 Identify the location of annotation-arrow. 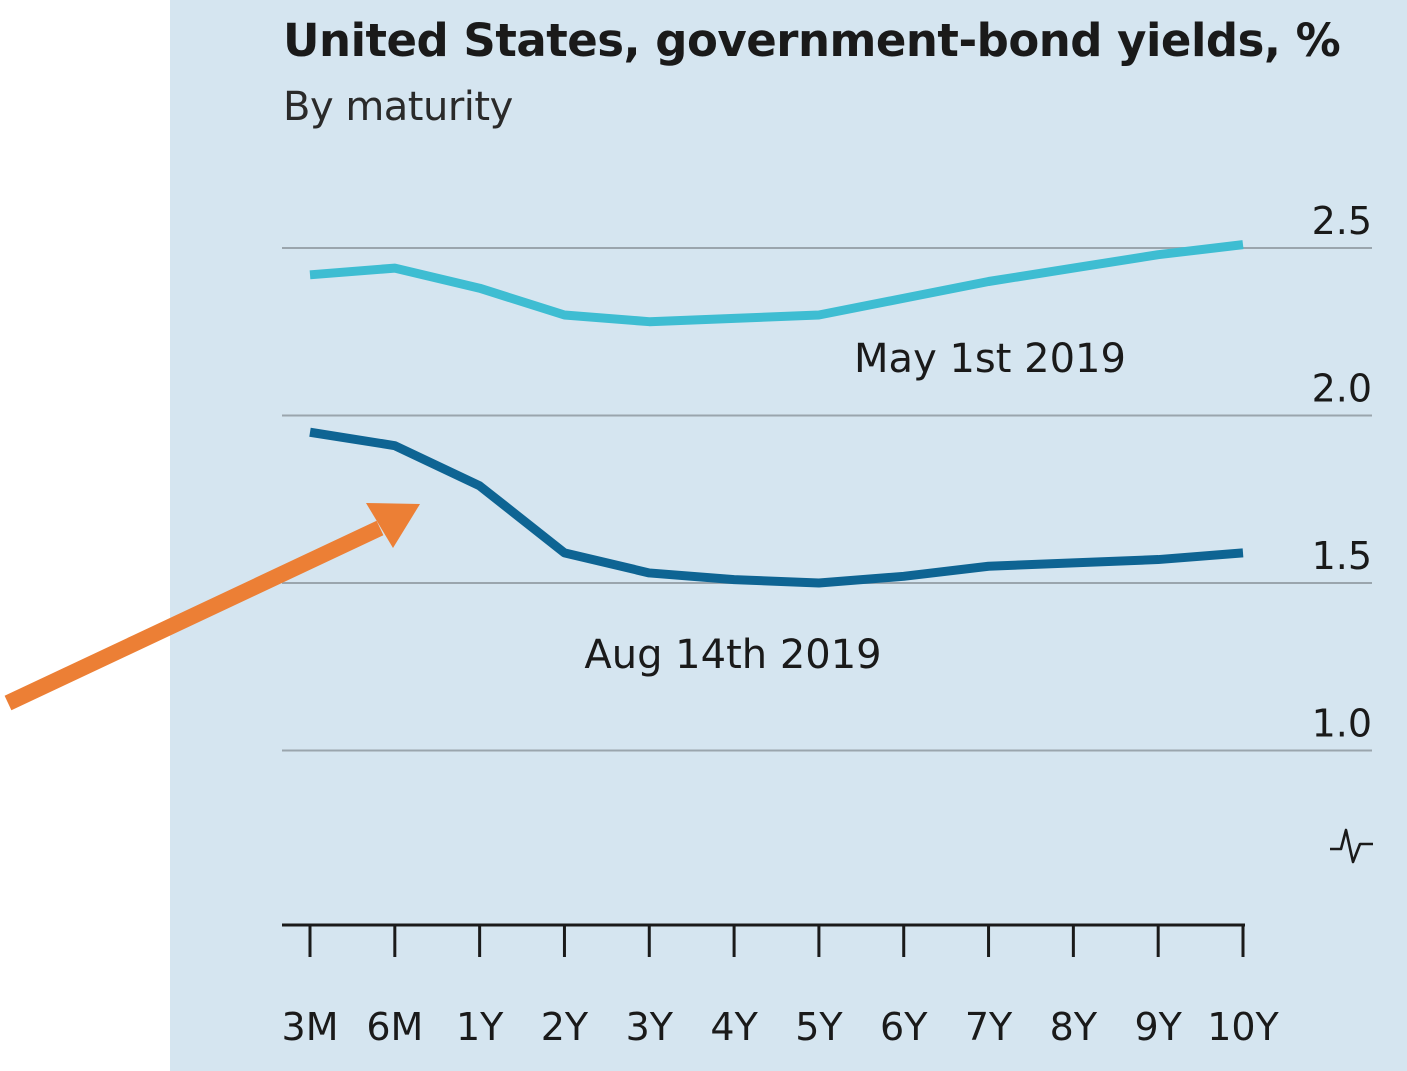
(212, 607).